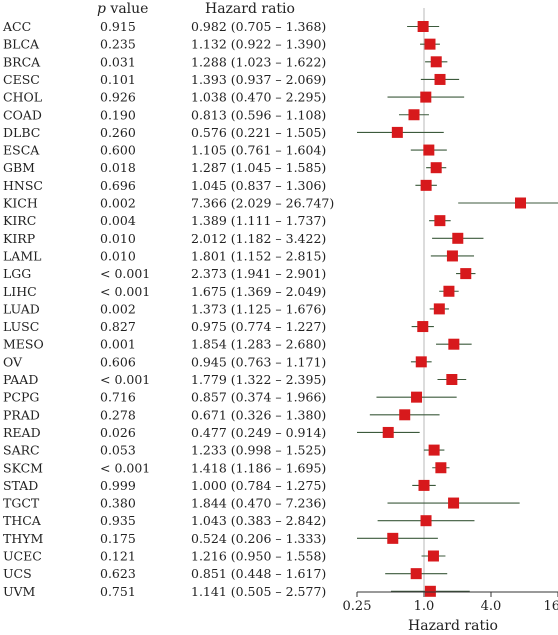 Image resolution: width=558 pixels, height=635 pixels. I want to click on row-hr-text: 0.857 (0.374 – 1.966), so click(258, 397).